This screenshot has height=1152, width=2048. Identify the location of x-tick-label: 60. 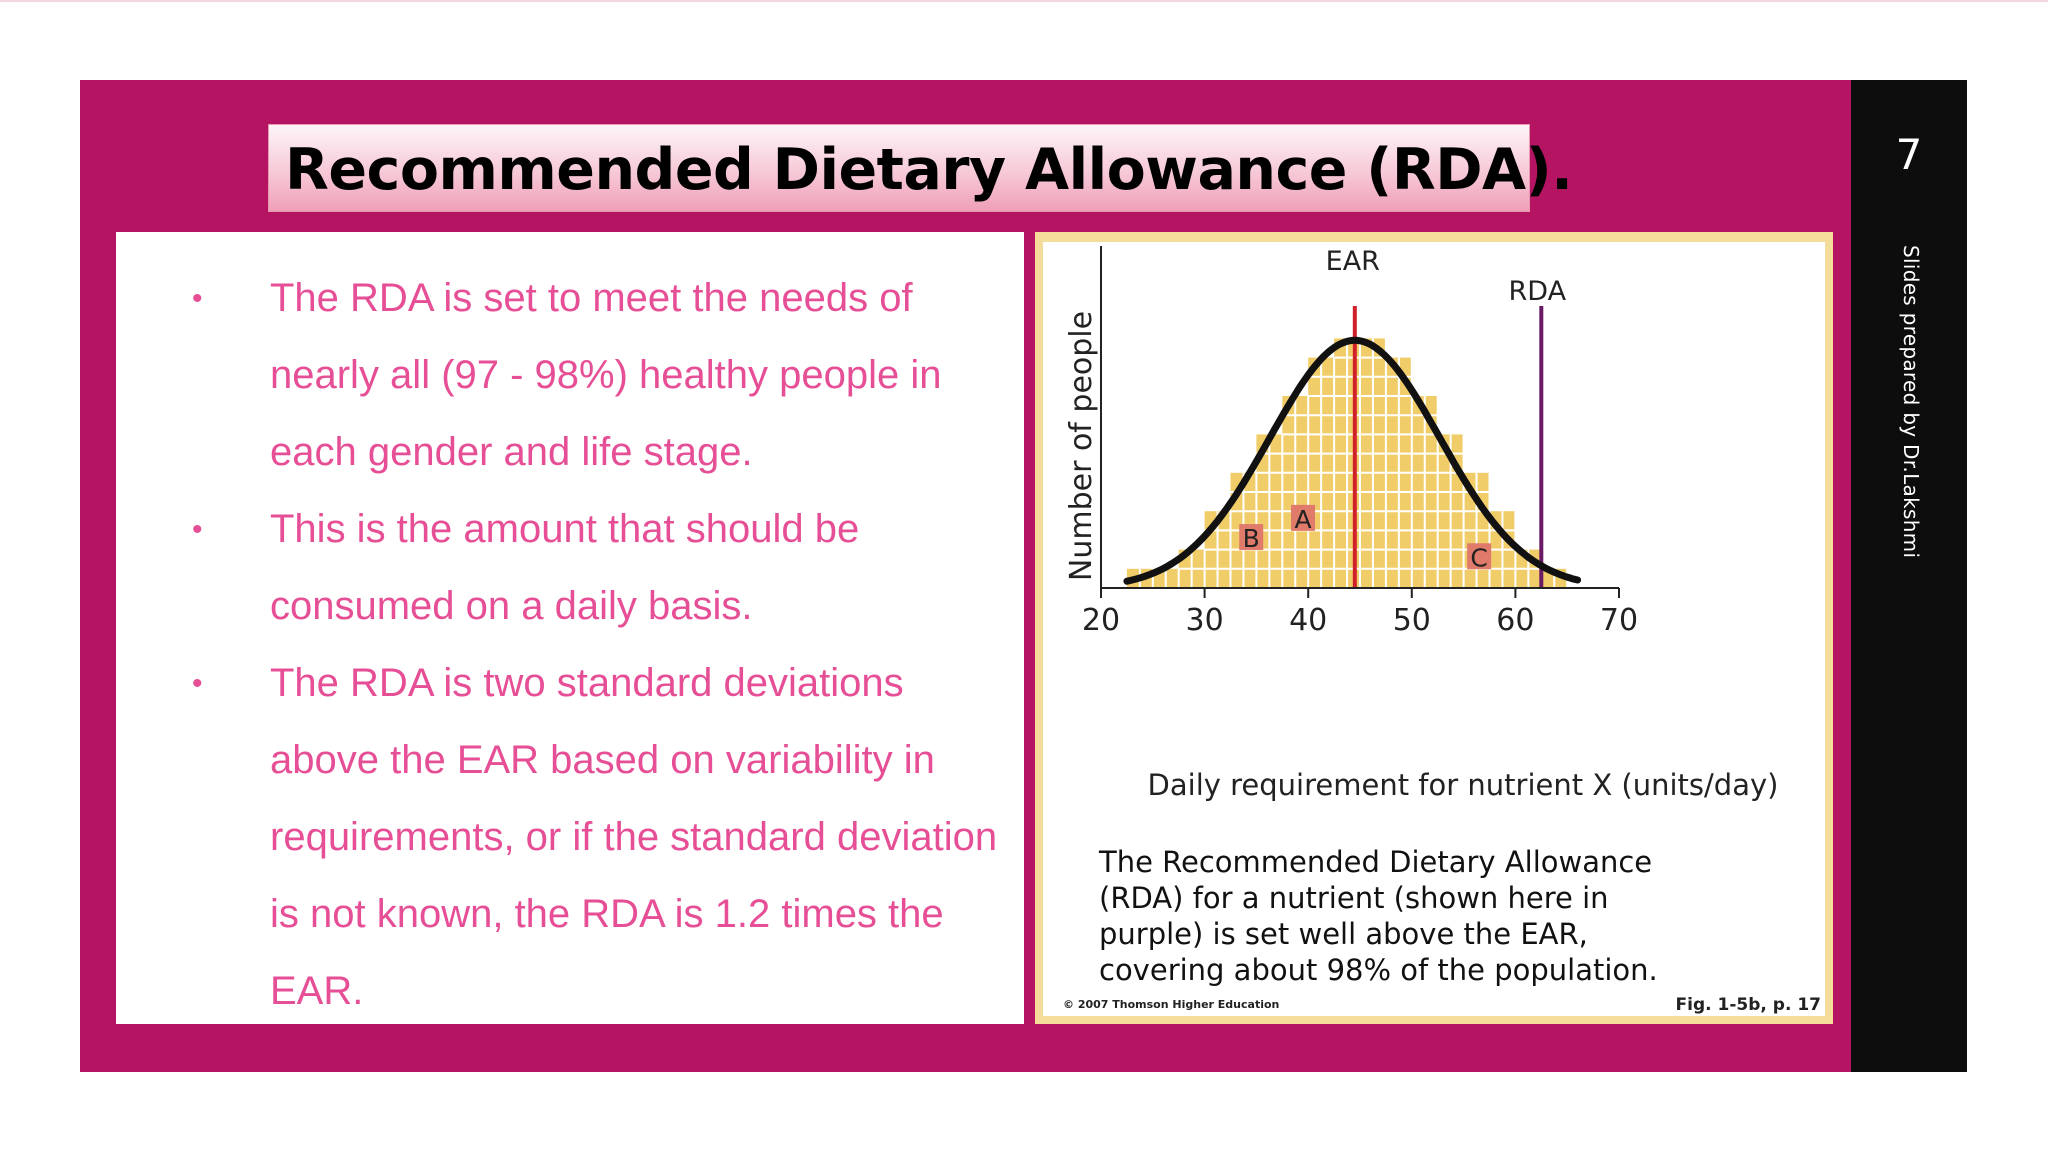
(1515, 620).